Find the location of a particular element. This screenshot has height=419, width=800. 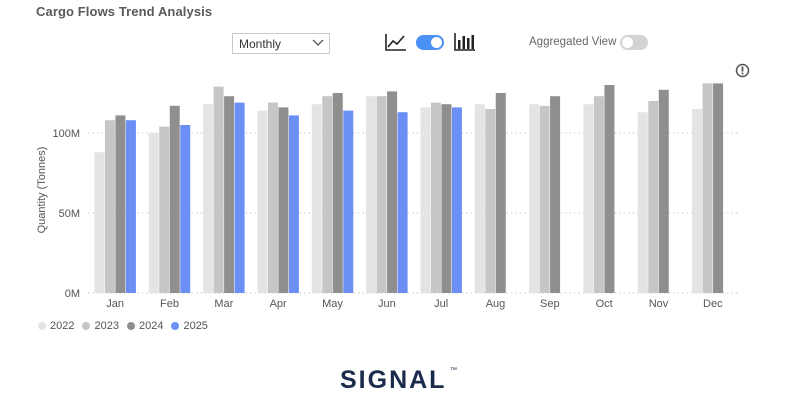

chart-legend: 2022 2023 2024 2025 is located at coordinates (123, 326).